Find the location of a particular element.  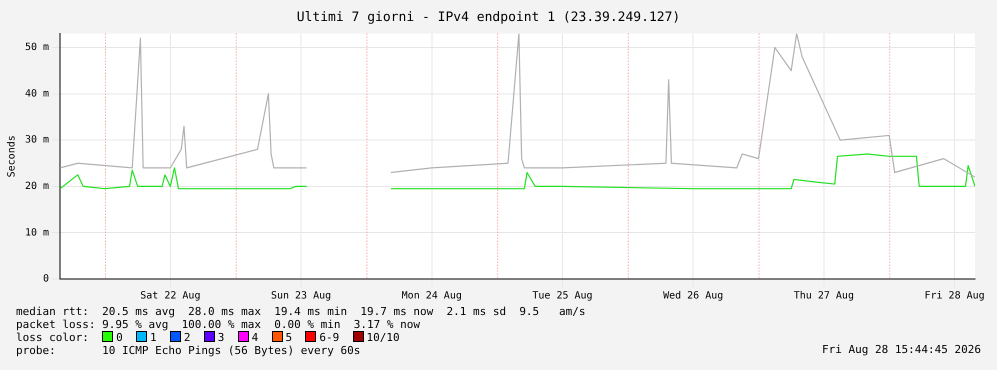

chart-title: Ultimi 7 giorni - IPv4 endpoint 1 (23.39.249.127) is located at coordinates (488, 18).